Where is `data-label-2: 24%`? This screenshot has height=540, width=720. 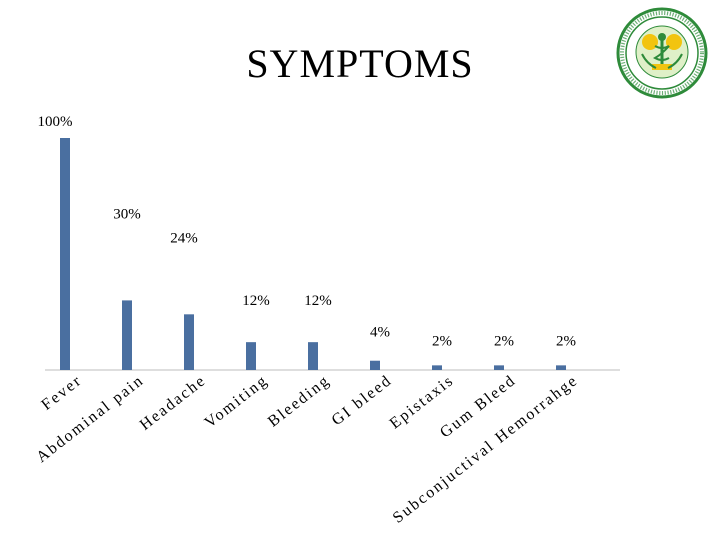 data-label-2: 24% is located at coordinates (184, 238).